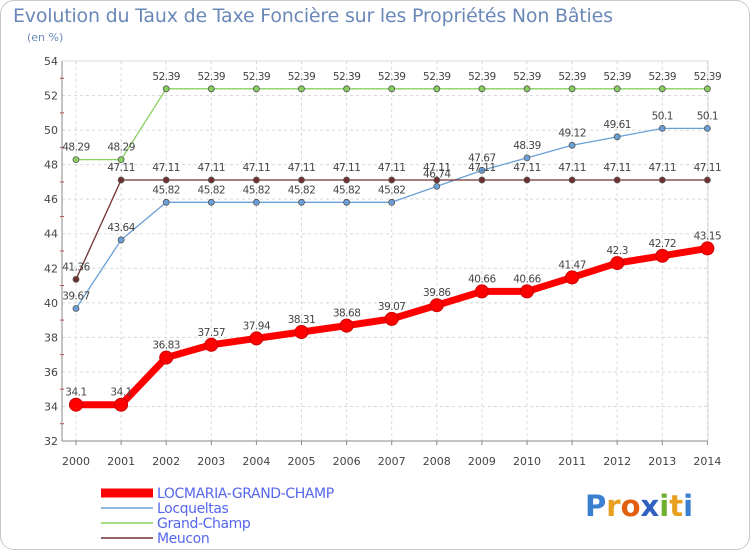 The image size is (750, 550). I want to click on legend-label-meucon: Meucon, so click(183, 539).